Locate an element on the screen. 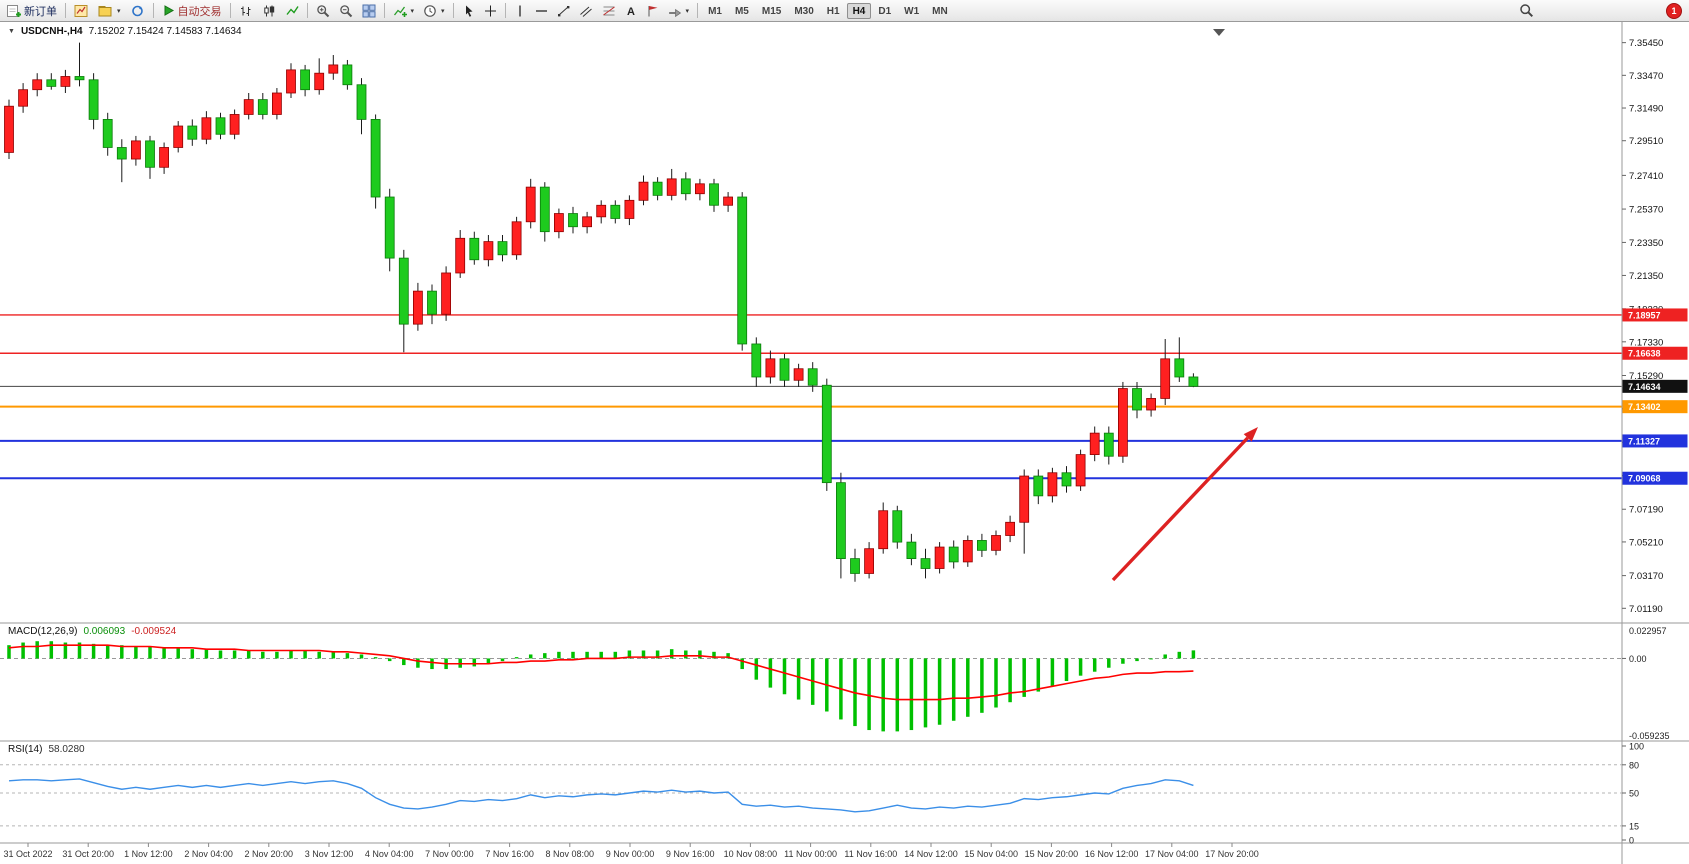 This screenshot has height=864, width=1689. profiles-button: ▾ is located at coordinates (109, 11).